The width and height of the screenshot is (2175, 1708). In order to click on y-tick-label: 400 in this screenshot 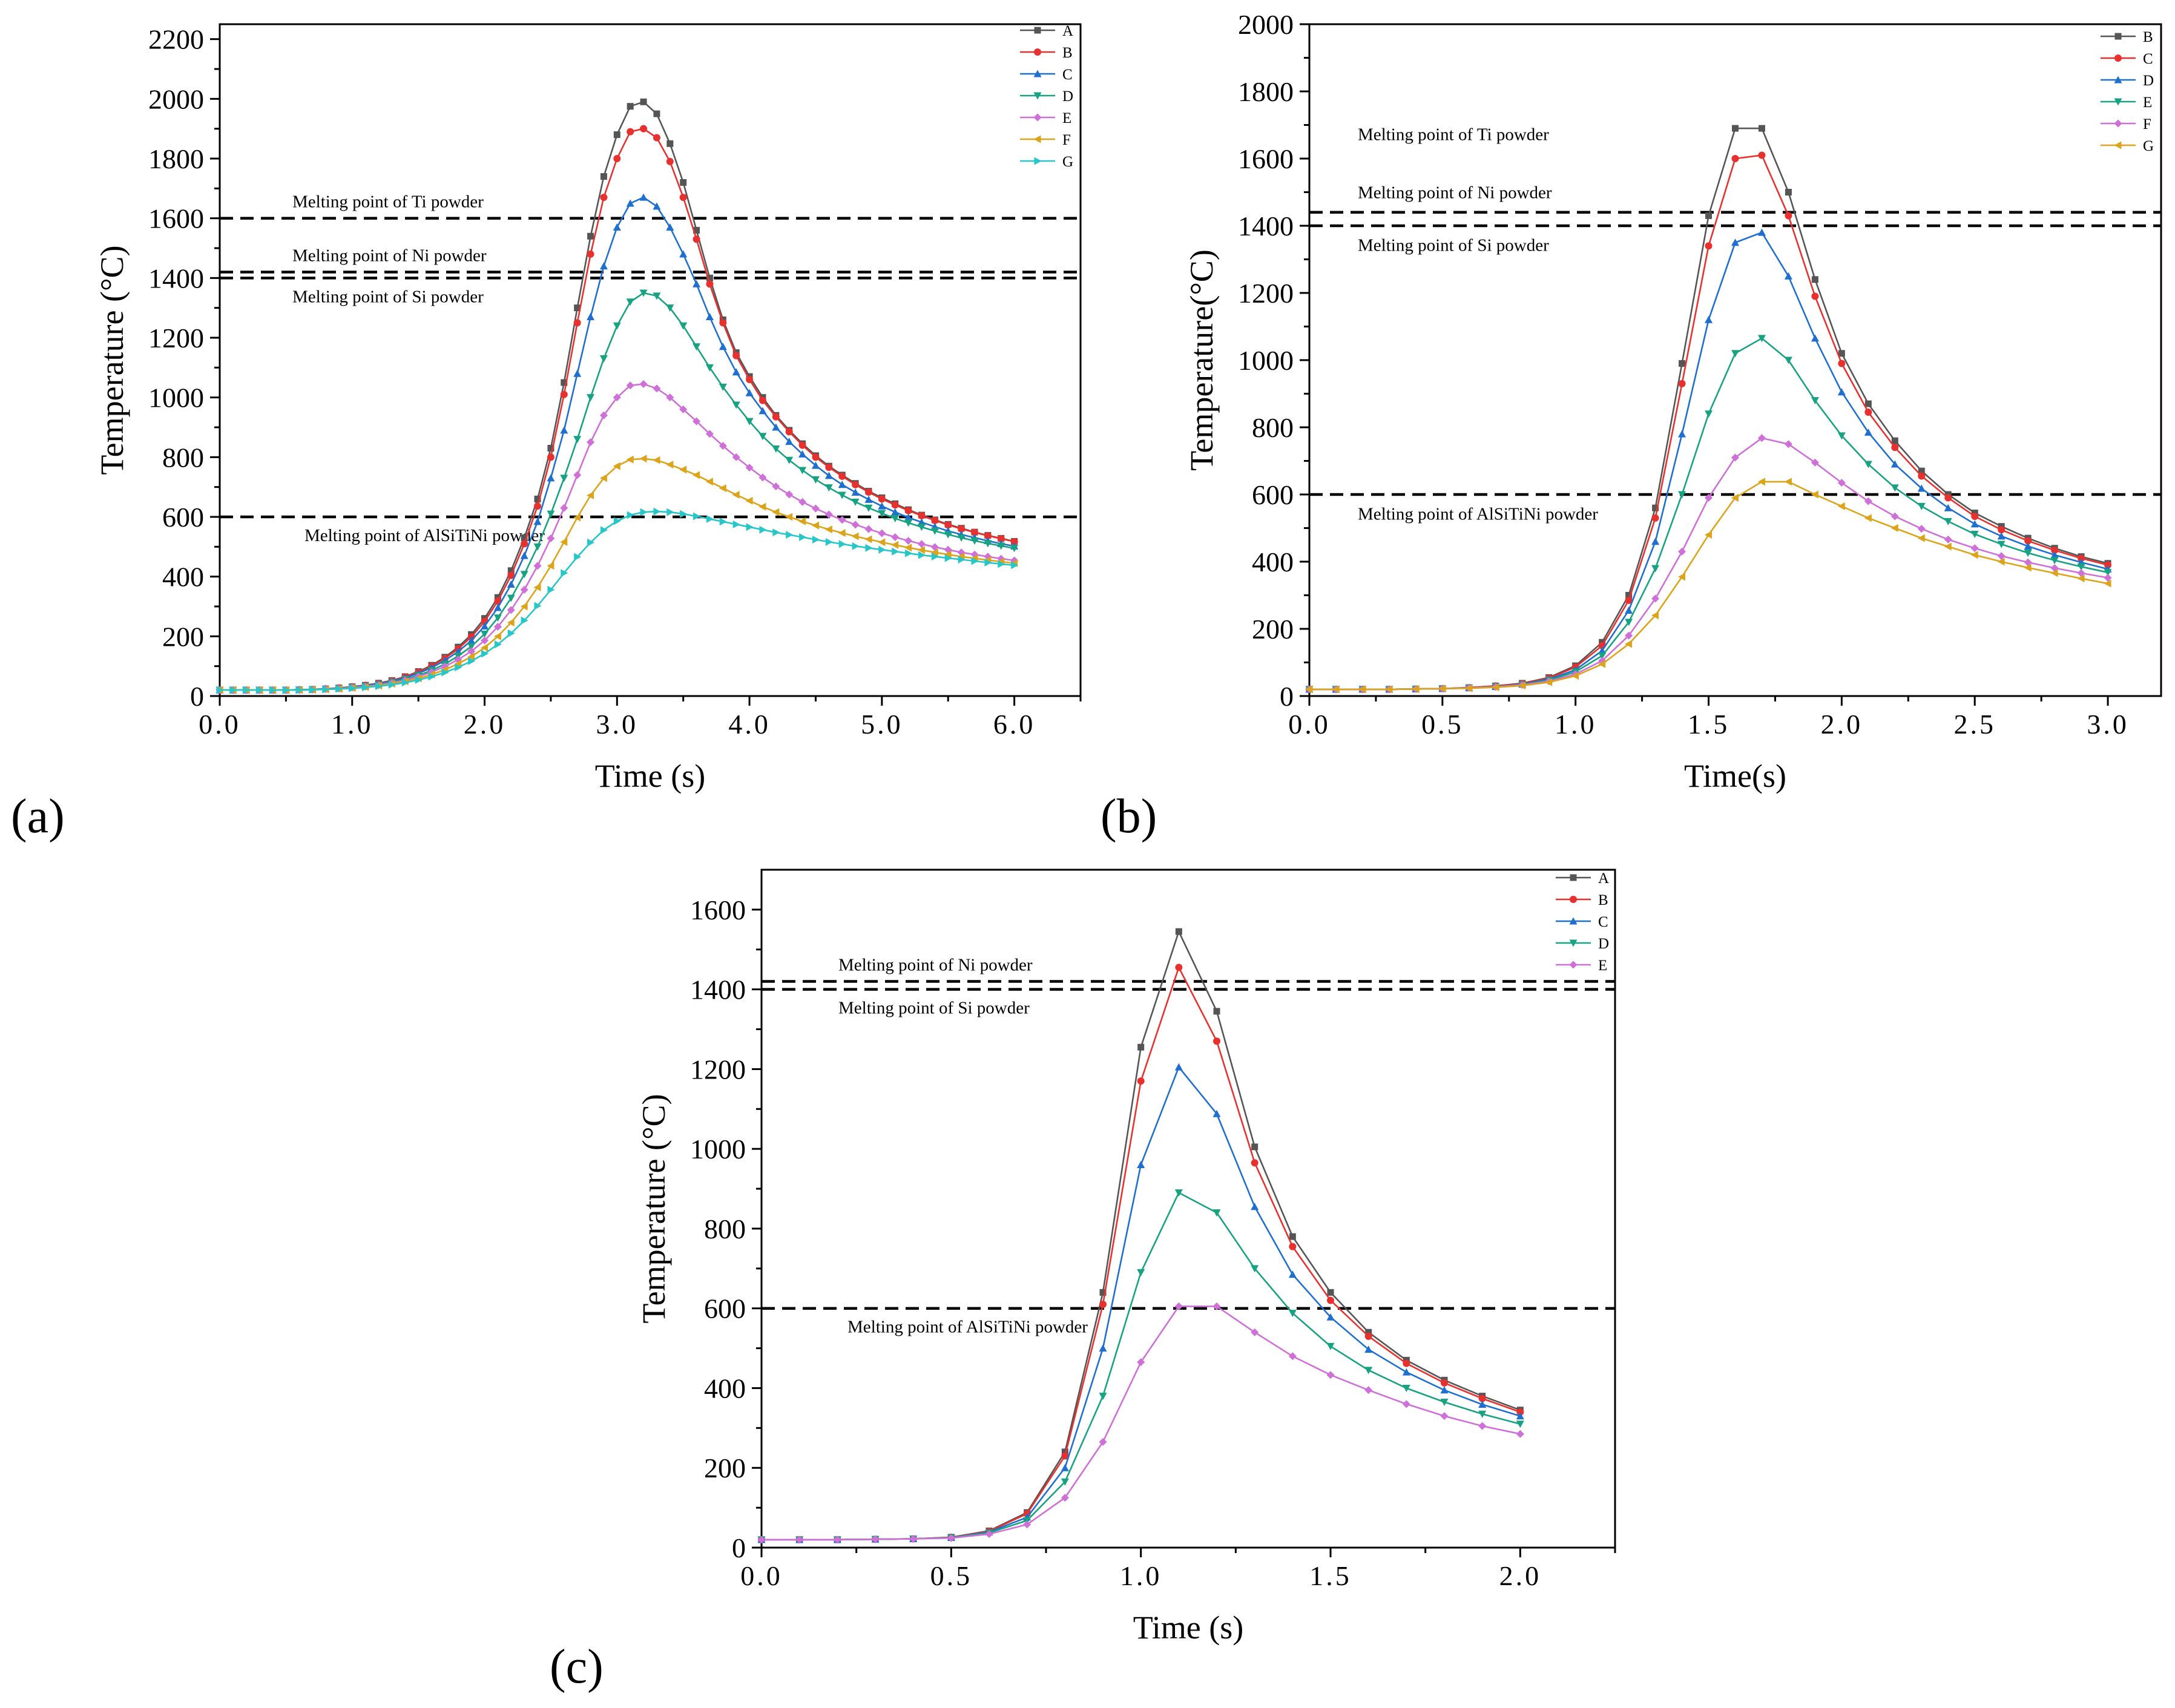, I will do `click(183, 577)`.